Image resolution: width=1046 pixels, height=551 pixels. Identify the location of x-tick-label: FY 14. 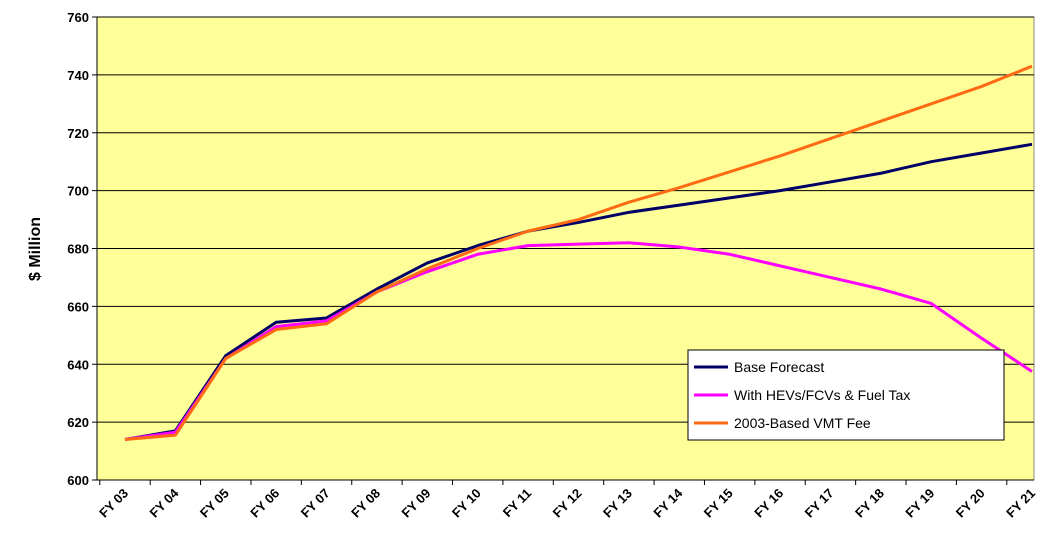
(668, 503).